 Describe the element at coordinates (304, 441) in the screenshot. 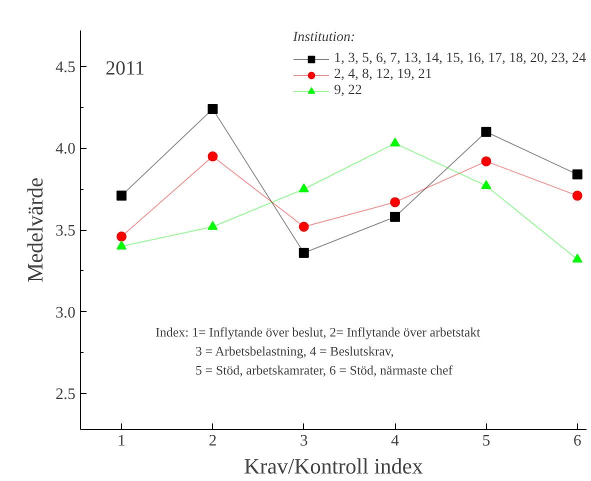

I see `x-tick-label: 3` at that location.